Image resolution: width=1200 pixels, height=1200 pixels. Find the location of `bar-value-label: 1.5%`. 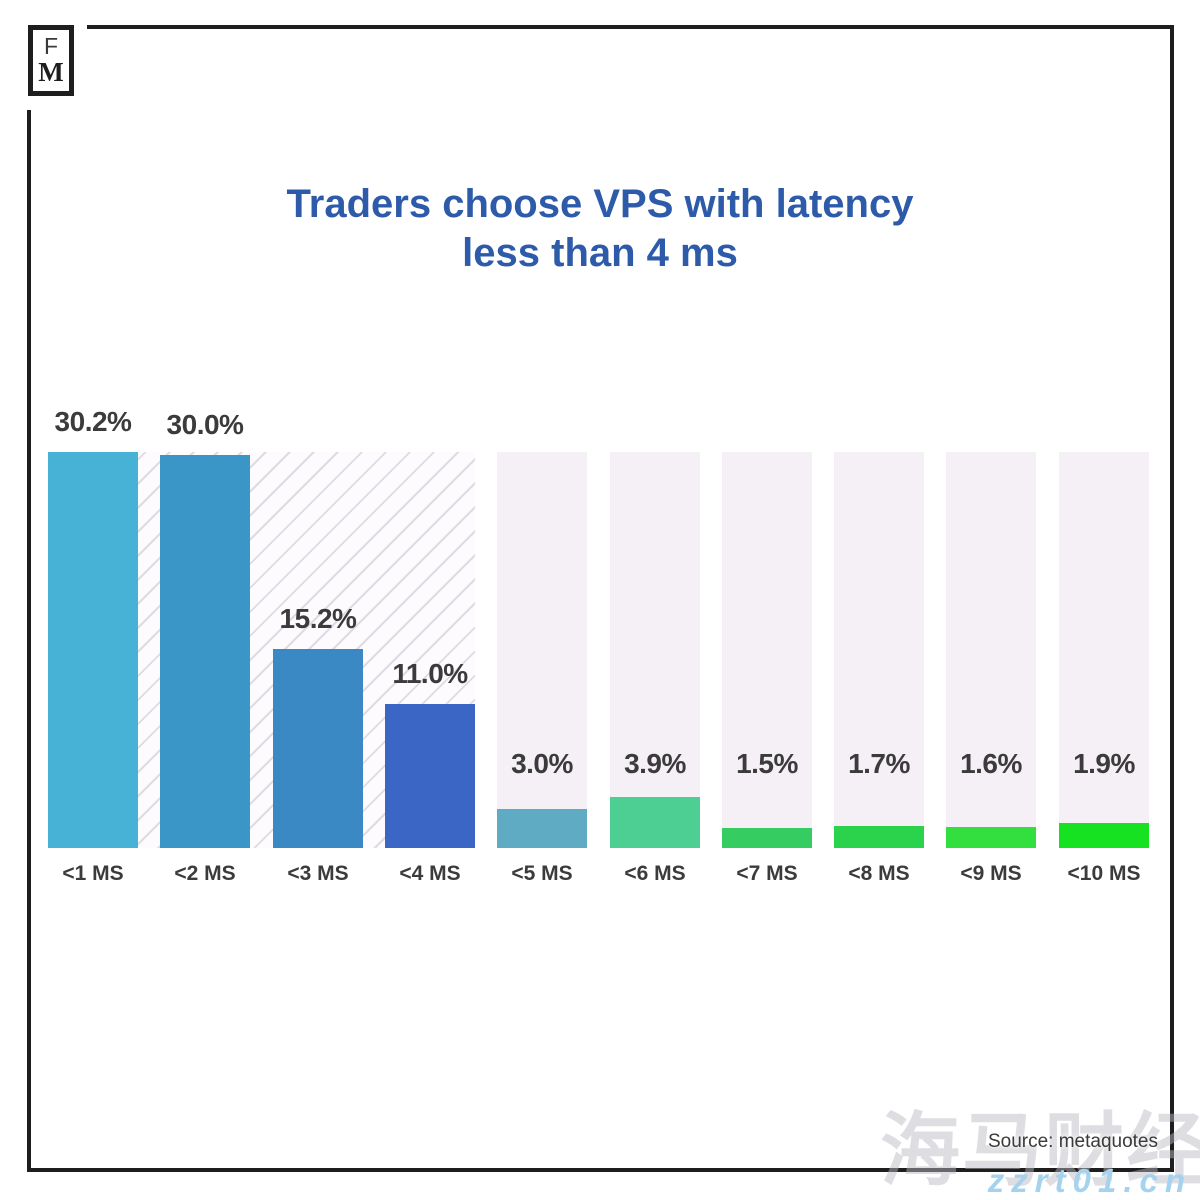

bar-value-label: 1.5% is located at coordinates (767, 763).